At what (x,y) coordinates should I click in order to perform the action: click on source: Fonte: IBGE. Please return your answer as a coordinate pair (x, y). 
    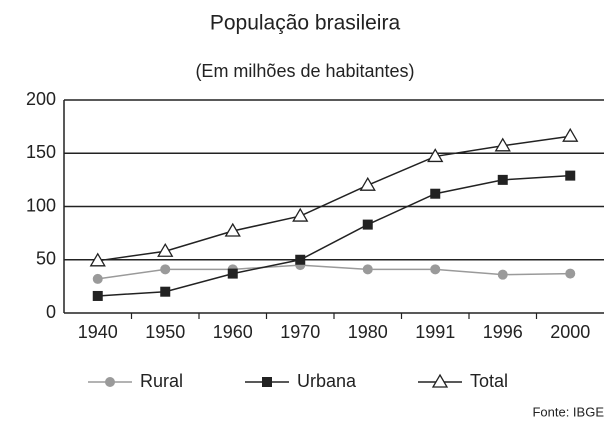
    Looking at the image, I should click on (568, 411).